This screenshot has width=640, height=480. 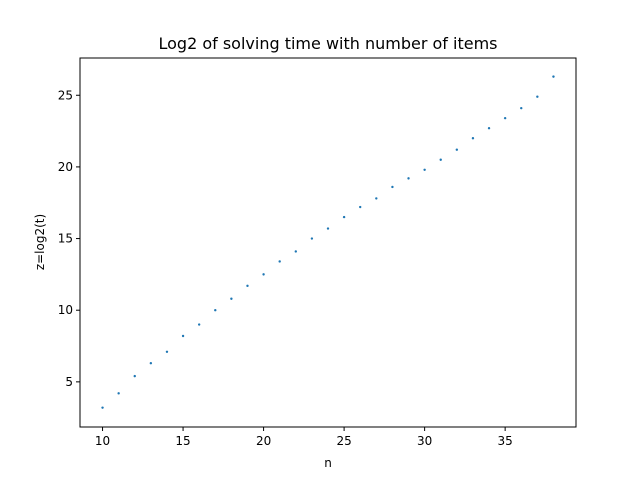 I want to click on y-tick-label: 10, so click(x=65, y=310).